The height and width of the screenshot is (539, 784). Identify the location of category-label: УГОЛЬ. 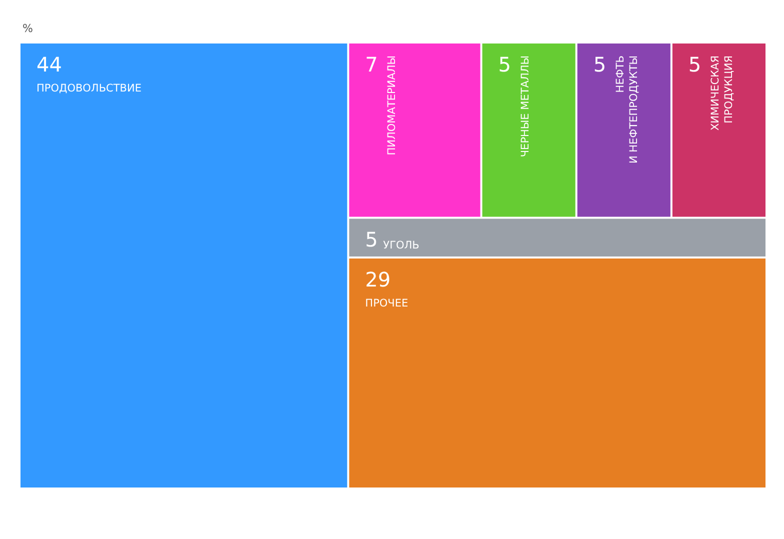
(401, 246).